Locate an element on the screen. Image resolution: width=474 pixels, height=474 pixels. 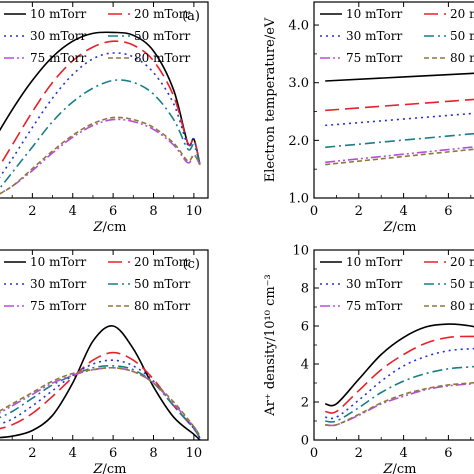
legend-label: 50 mT is located at coordinates (462, 284).